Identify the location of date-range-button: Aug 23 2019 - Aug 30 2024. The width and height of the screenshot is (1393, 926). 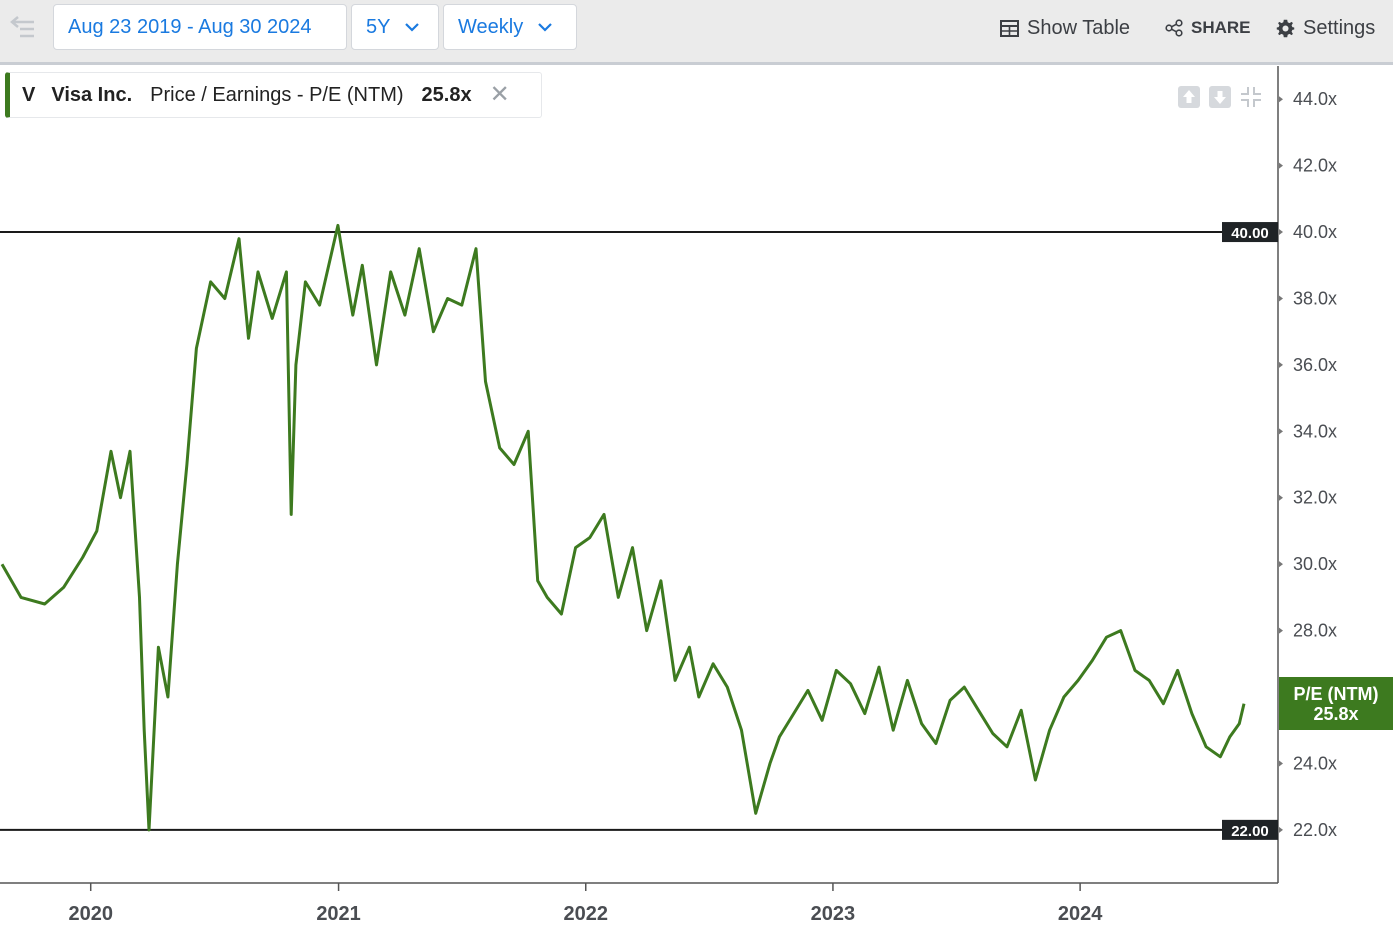
(200, 27).